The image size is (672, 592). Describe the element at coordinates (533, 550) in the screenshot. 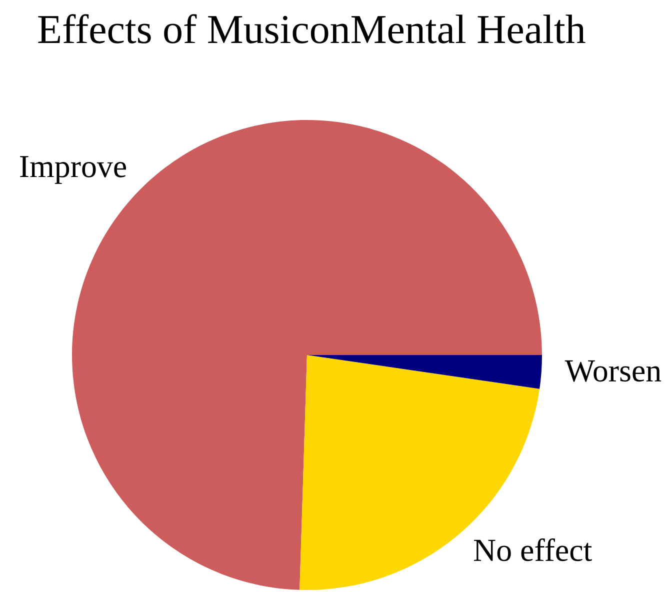

I see `slice-label: No effect` at that location.